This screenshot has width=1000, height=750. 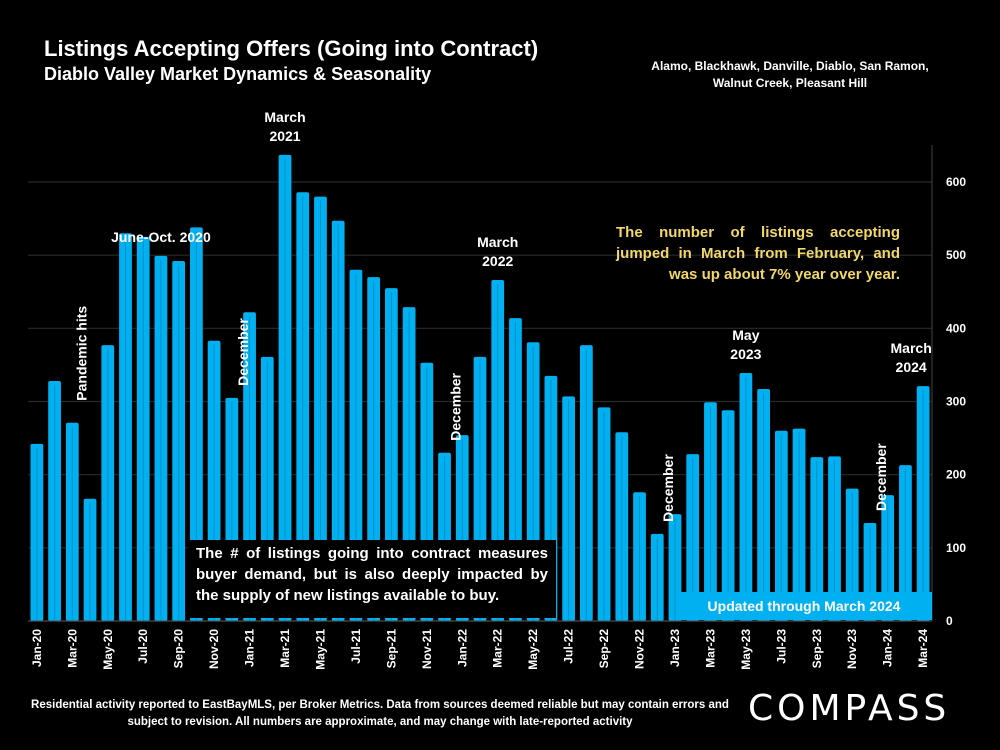 What do you see at coordinates (923, 648) in the screenshot?
I see `x-tick-label: Mar-24` at bounding box center [923, 648].